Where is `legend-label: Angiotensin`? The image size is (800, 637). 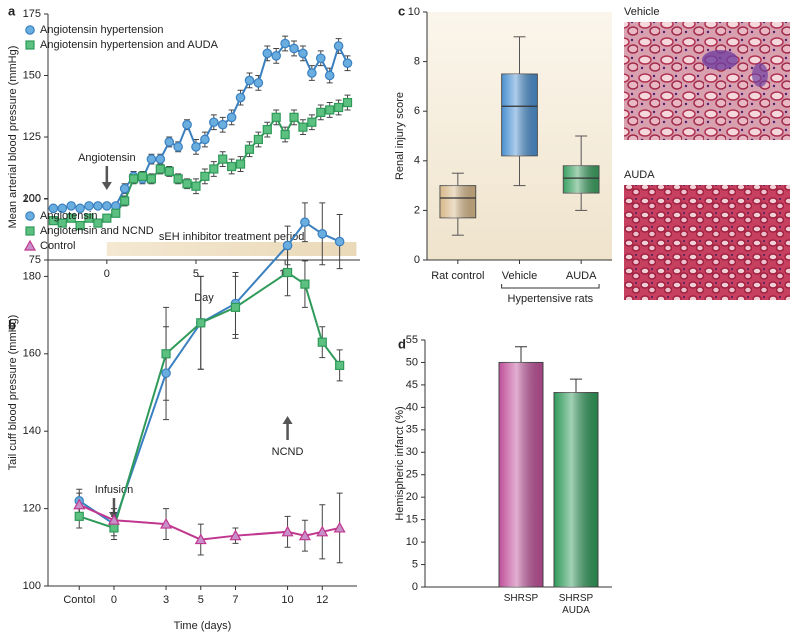 legend-label: Angiotensin is located at coordinates (69, 216).